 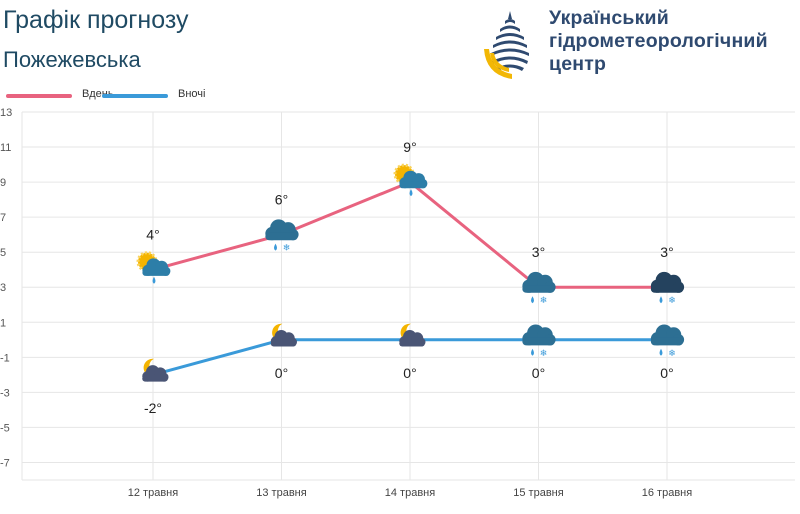 I want to click on brand-block: Український гідрометеорологічний центр, so click(x=637, y=43).